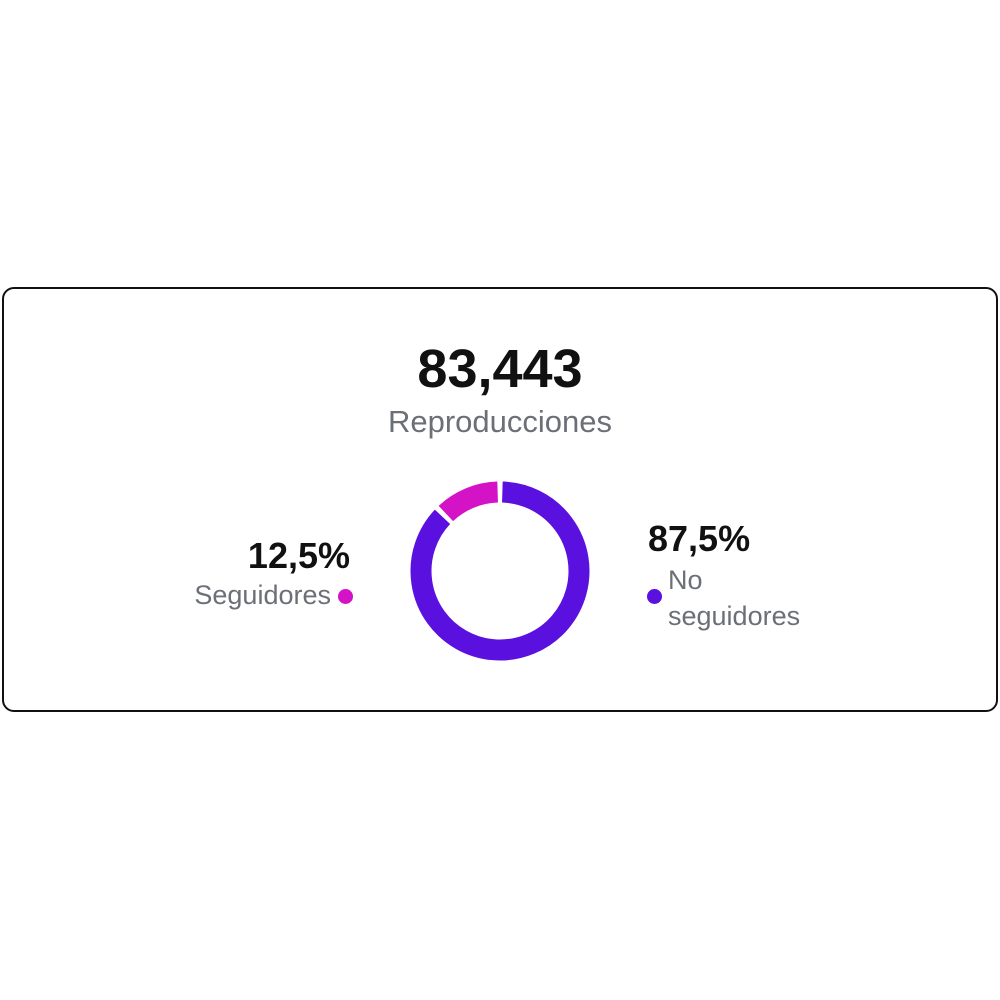 The height and width of the screenshot is (1000, 1000). What do you see at coordinates (500, 369) in the screenshot?
I see `total-views: 83,443` at bounding box center [500, 369].